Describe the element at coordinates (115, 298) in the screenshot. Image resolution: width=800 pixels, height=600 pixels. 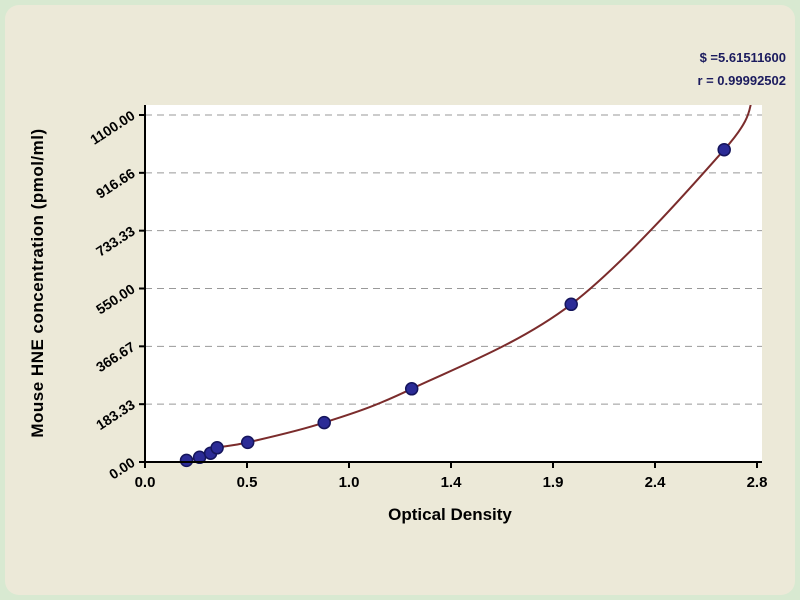
I see `y-tick-label: 550.00` at that location.